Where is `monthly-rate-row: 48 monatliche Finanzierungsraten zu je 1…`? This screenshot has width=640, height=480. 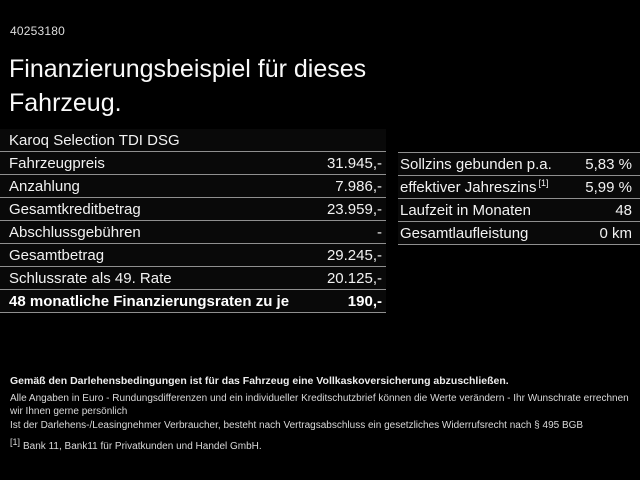 monthly-rate-row: 48 monatliche Finanzierungsraten zu je 1… is located at coordinates (193, 301).